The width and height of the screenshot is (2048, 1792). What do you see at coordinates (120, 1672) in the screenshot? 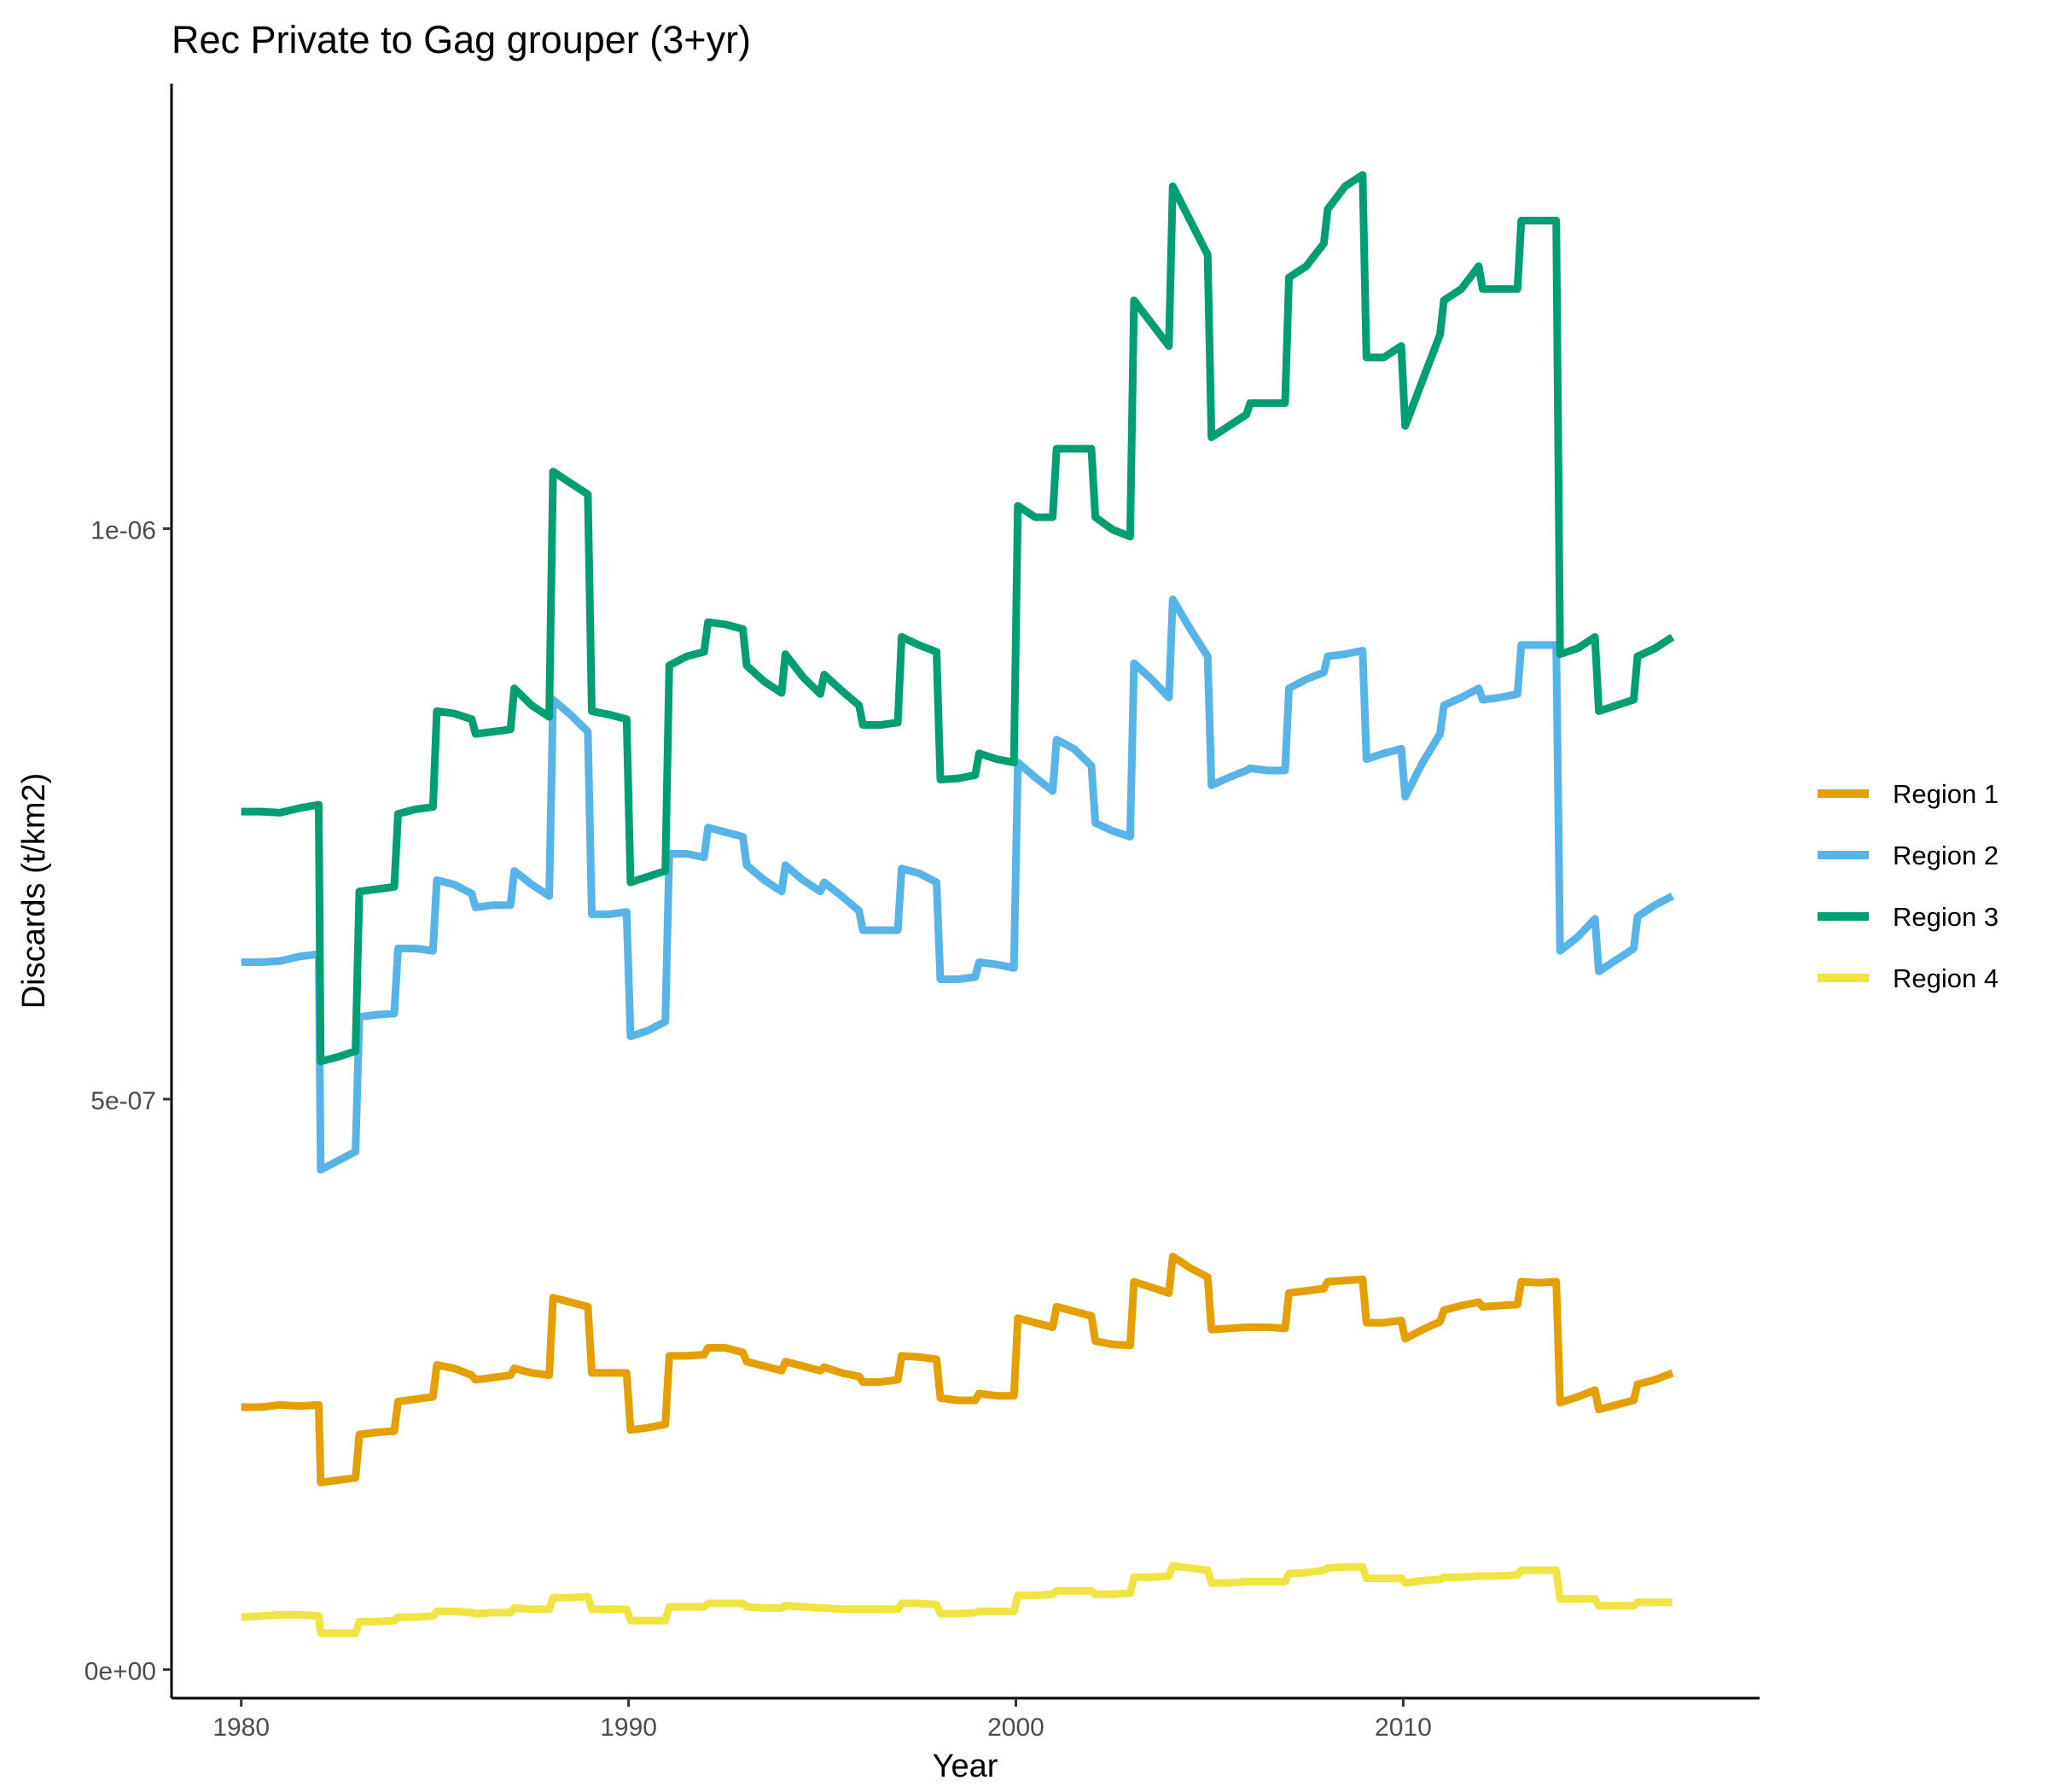
I see `y-tick-label: 0e+00` at bounding box center [120, 1672].